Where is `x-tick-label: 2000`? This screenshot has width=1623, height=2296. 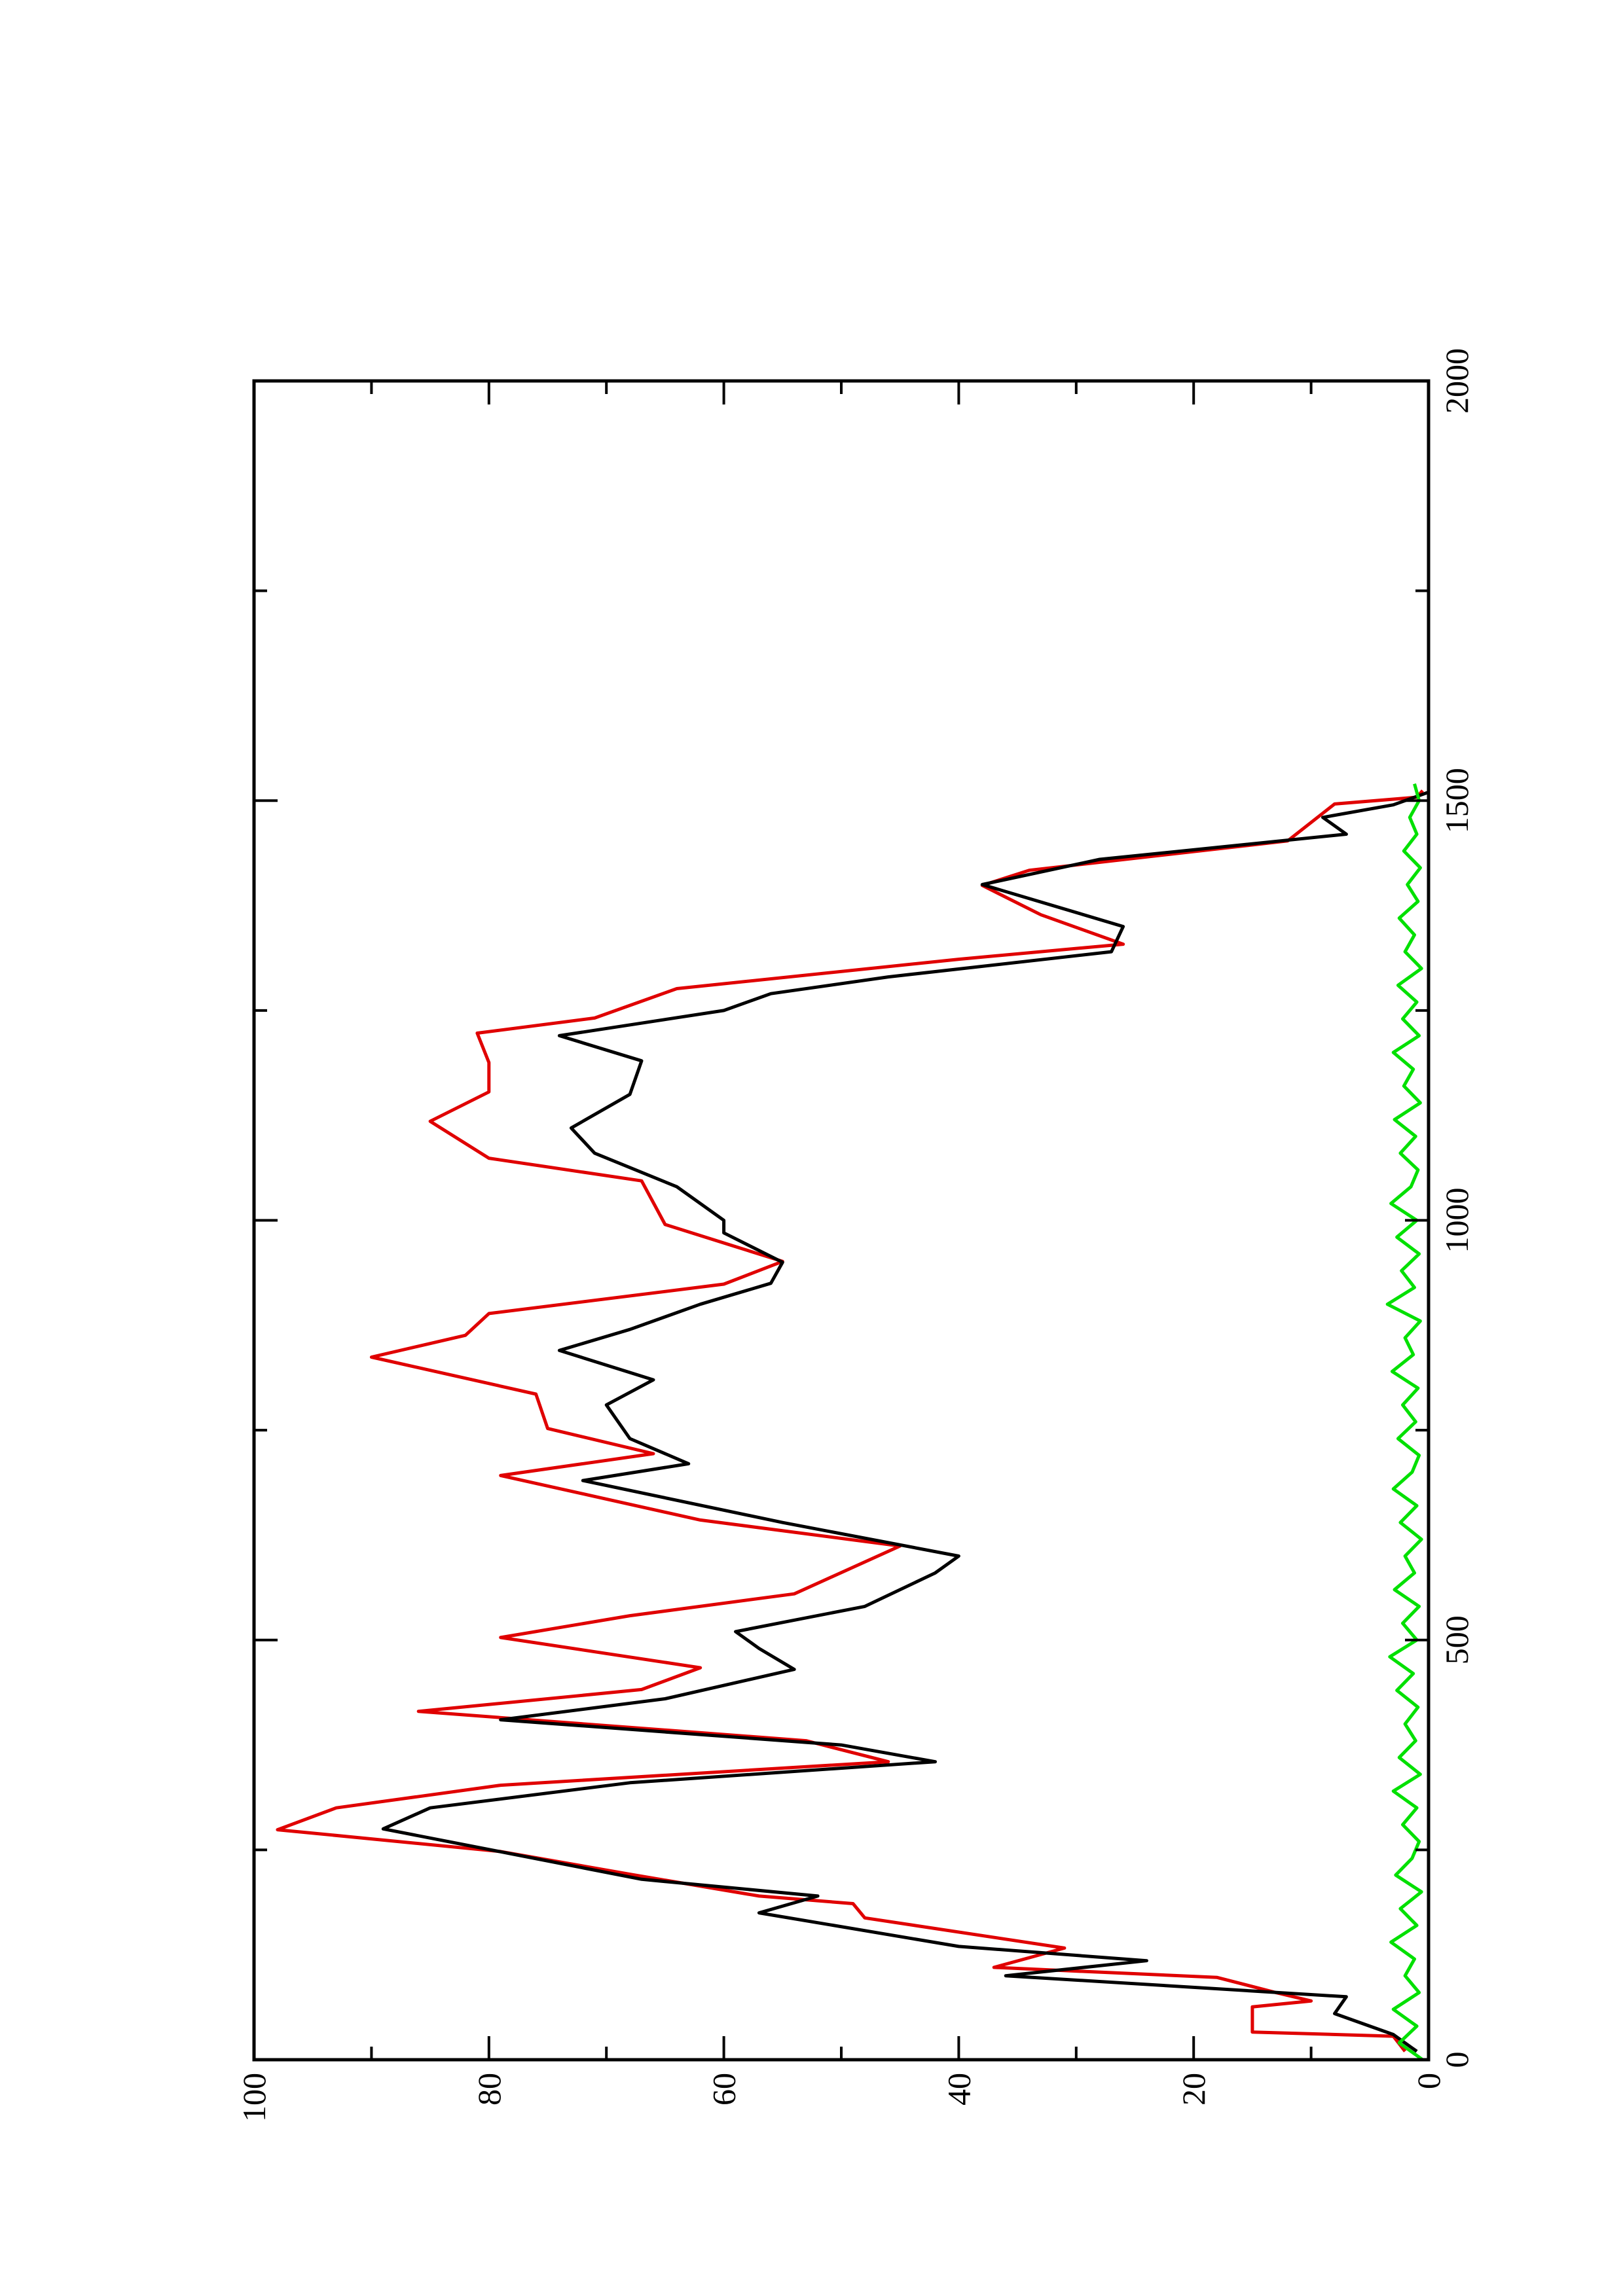
x-tick-label: 2000 is located at coordinates (1456, 381).